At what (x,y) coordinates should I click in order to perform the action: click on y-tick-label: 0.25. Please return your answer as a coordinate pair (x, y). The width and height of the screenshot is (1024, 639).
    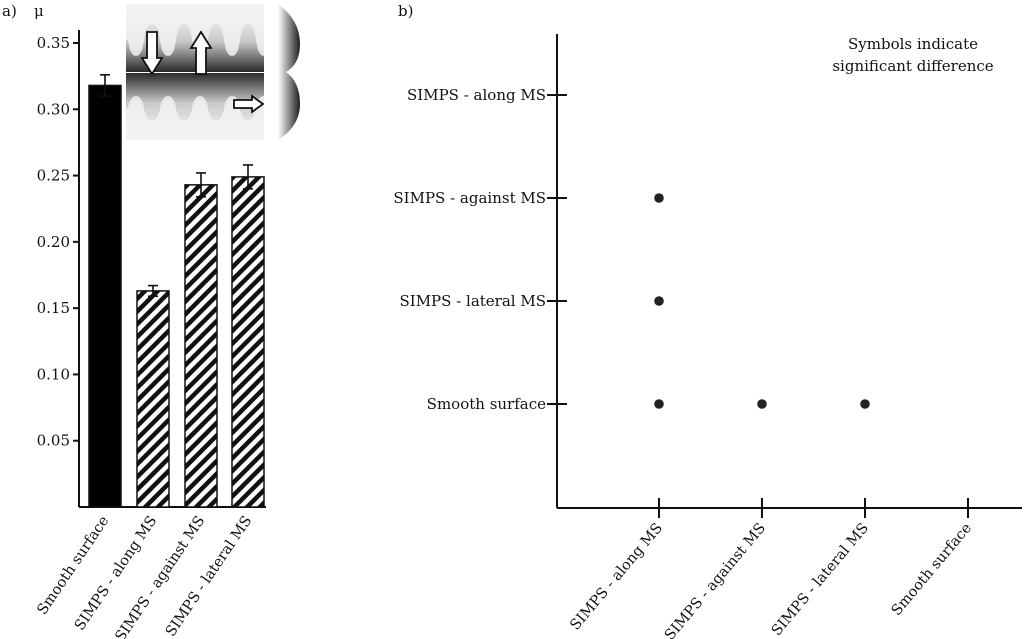
    Looking at the image, I should click on (53, 176).